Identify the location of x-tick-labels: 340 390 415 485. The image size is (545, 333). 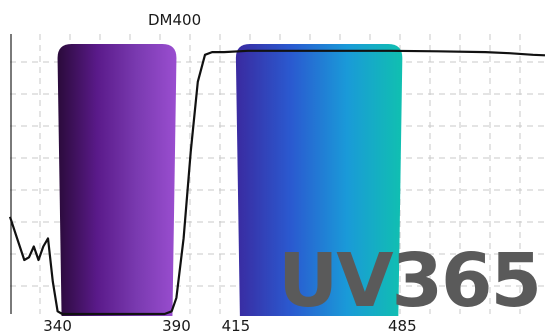
(229, 325).